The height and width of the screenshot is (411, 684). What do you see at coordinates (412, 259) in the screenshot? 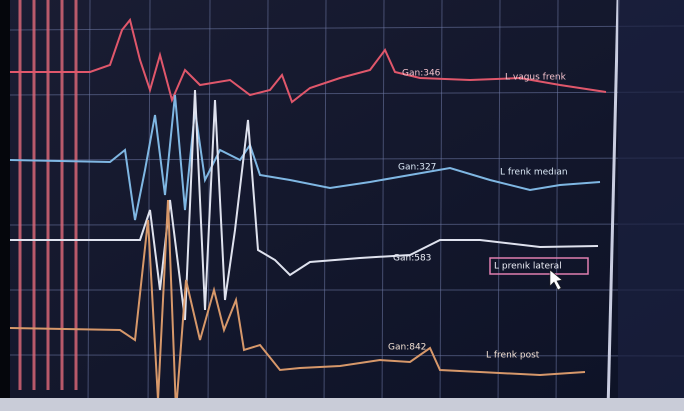
I see `channel-gain: Gan:583` at bounding box center [412, 259].